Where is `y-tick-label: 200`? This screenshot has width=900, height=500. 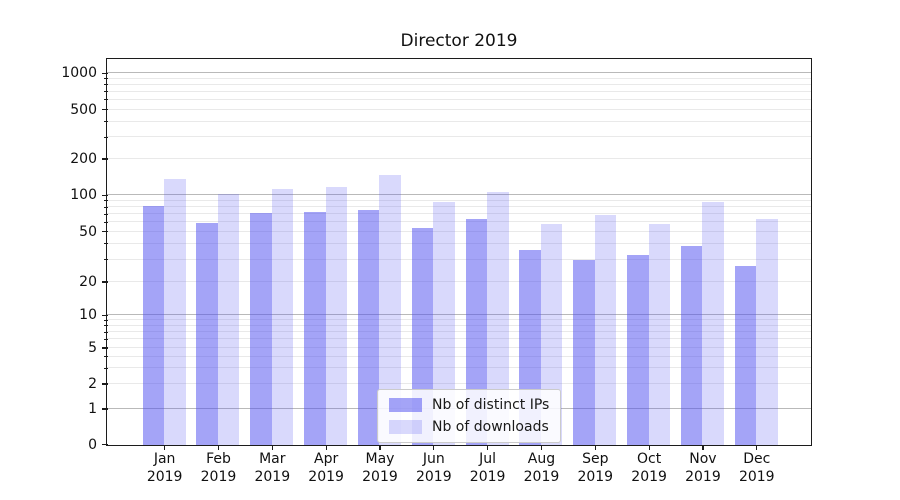
y-tick-label: 200 is located at coordinates (83, 158).